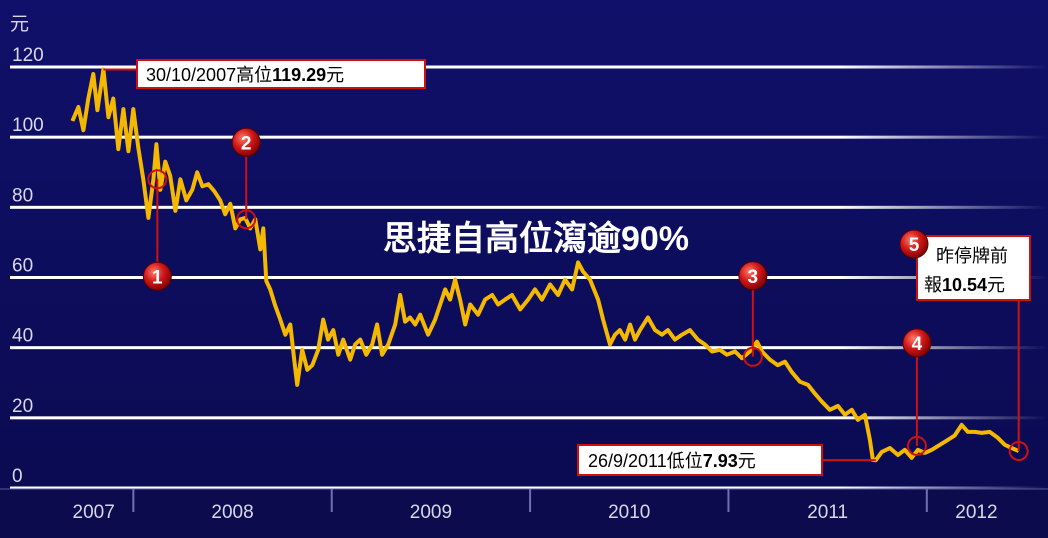 The image size is (1048, 538). I want to click on annotation-text: 30/10/2007高位119.29元, so click(245, 75).